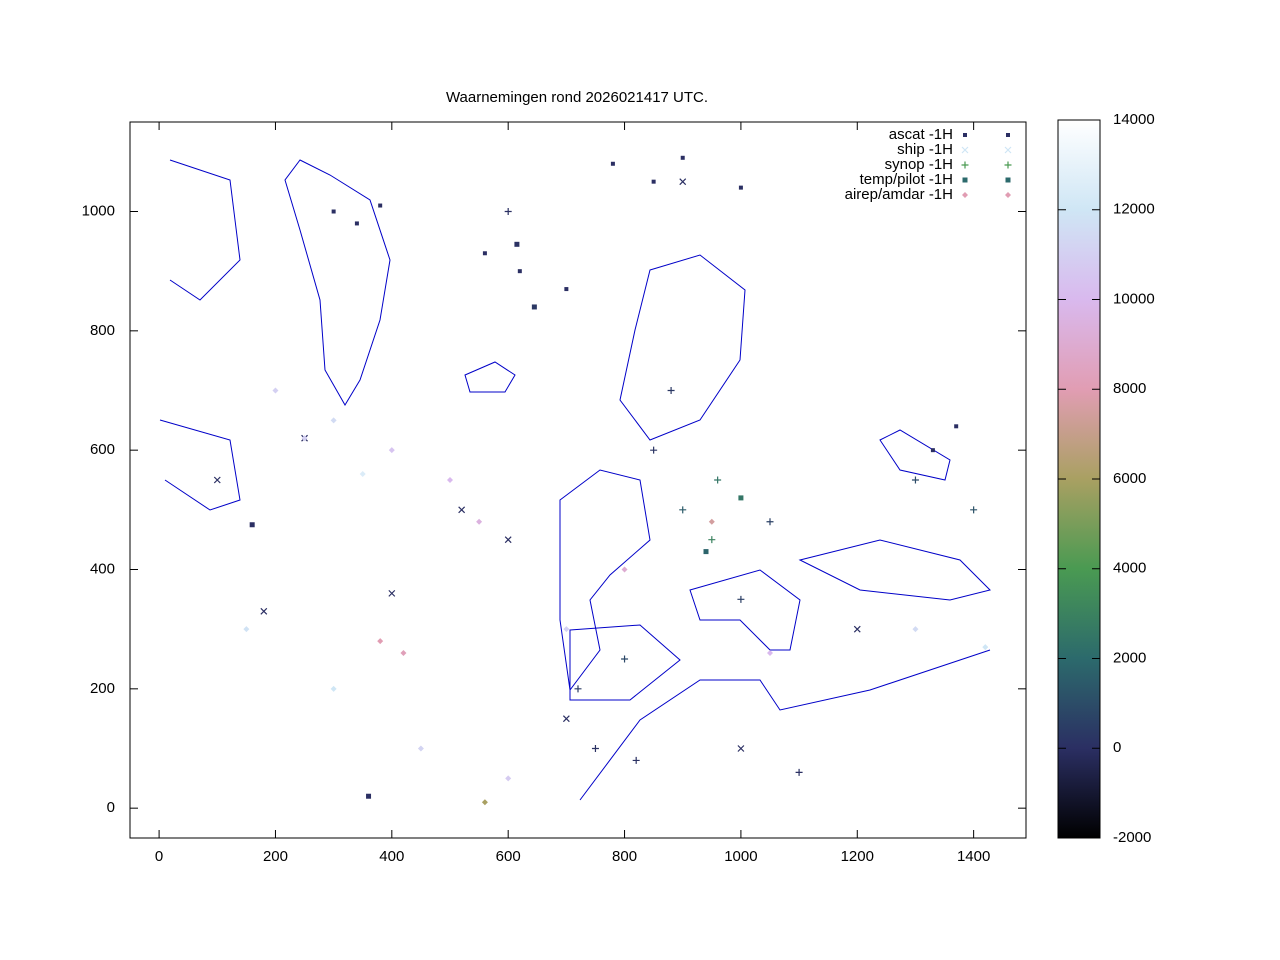  I want to click on colorbar-label: 12000, so click(1134, 209).